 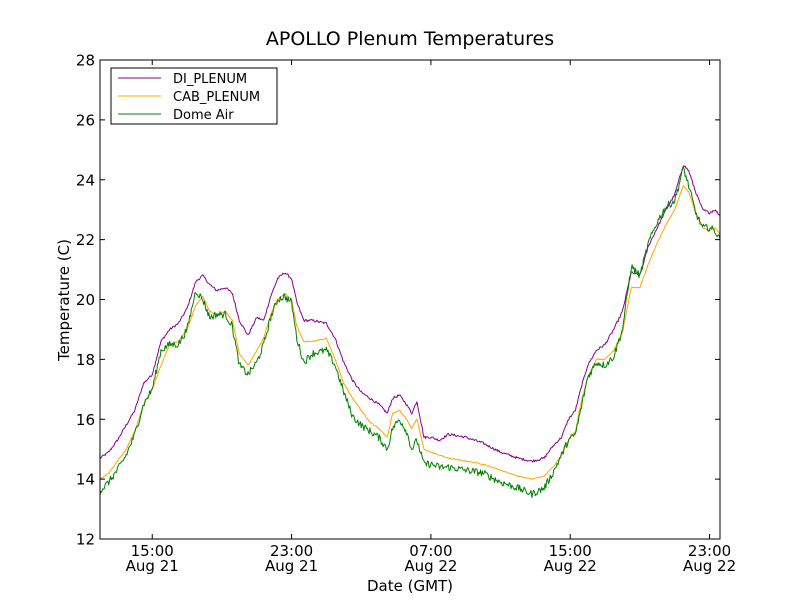 What do you see at coordinates (85, 540) in the screenshot?
I see `y-tick-label: 12` at bounding box center [85, 540].